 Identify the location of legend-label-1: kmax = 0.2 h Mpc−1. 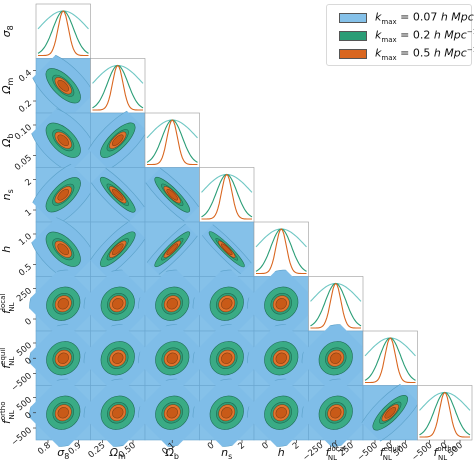
(424, 36).